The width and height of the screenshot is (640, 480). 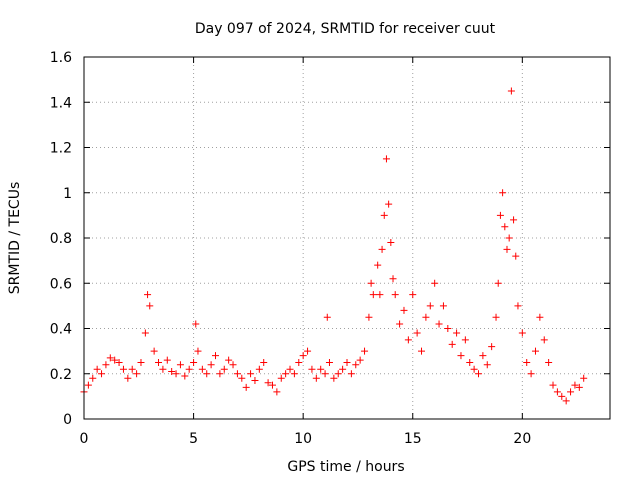 What do you see at coordinates (67, 420) in the screenshot?
I see `y-tick-label: 0` at bounding box center [67, 420].